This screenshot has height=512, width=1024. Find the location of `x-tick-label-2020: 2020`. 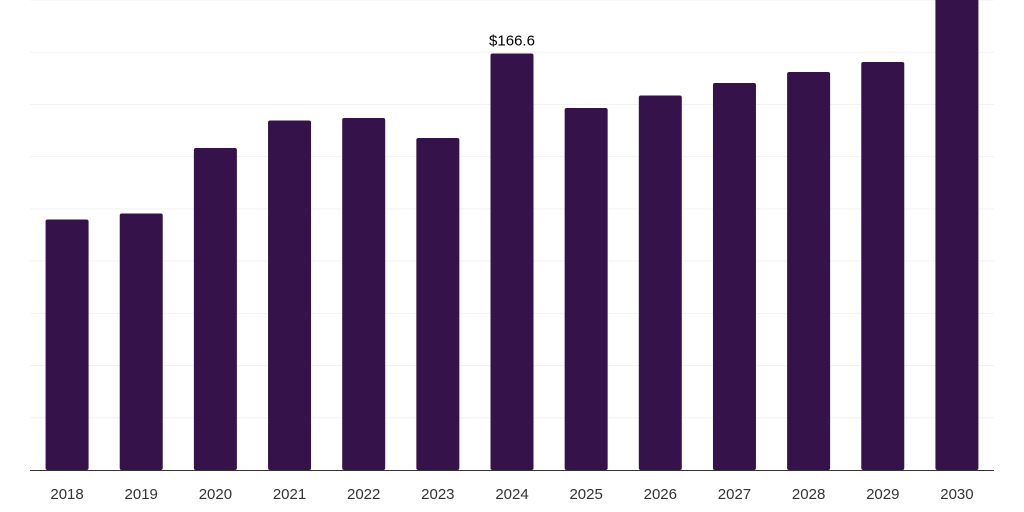

x-tick-label-2020: 2020 is located at coordinates (215, 494).